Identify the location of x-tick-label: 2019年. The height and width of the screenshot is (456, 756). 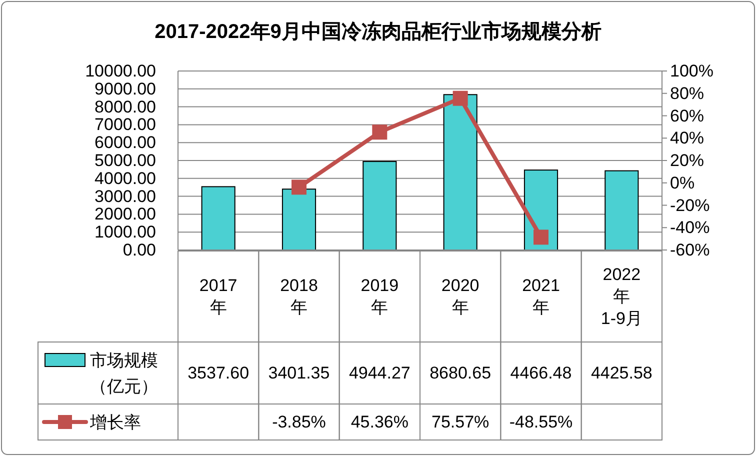
(379, 296).